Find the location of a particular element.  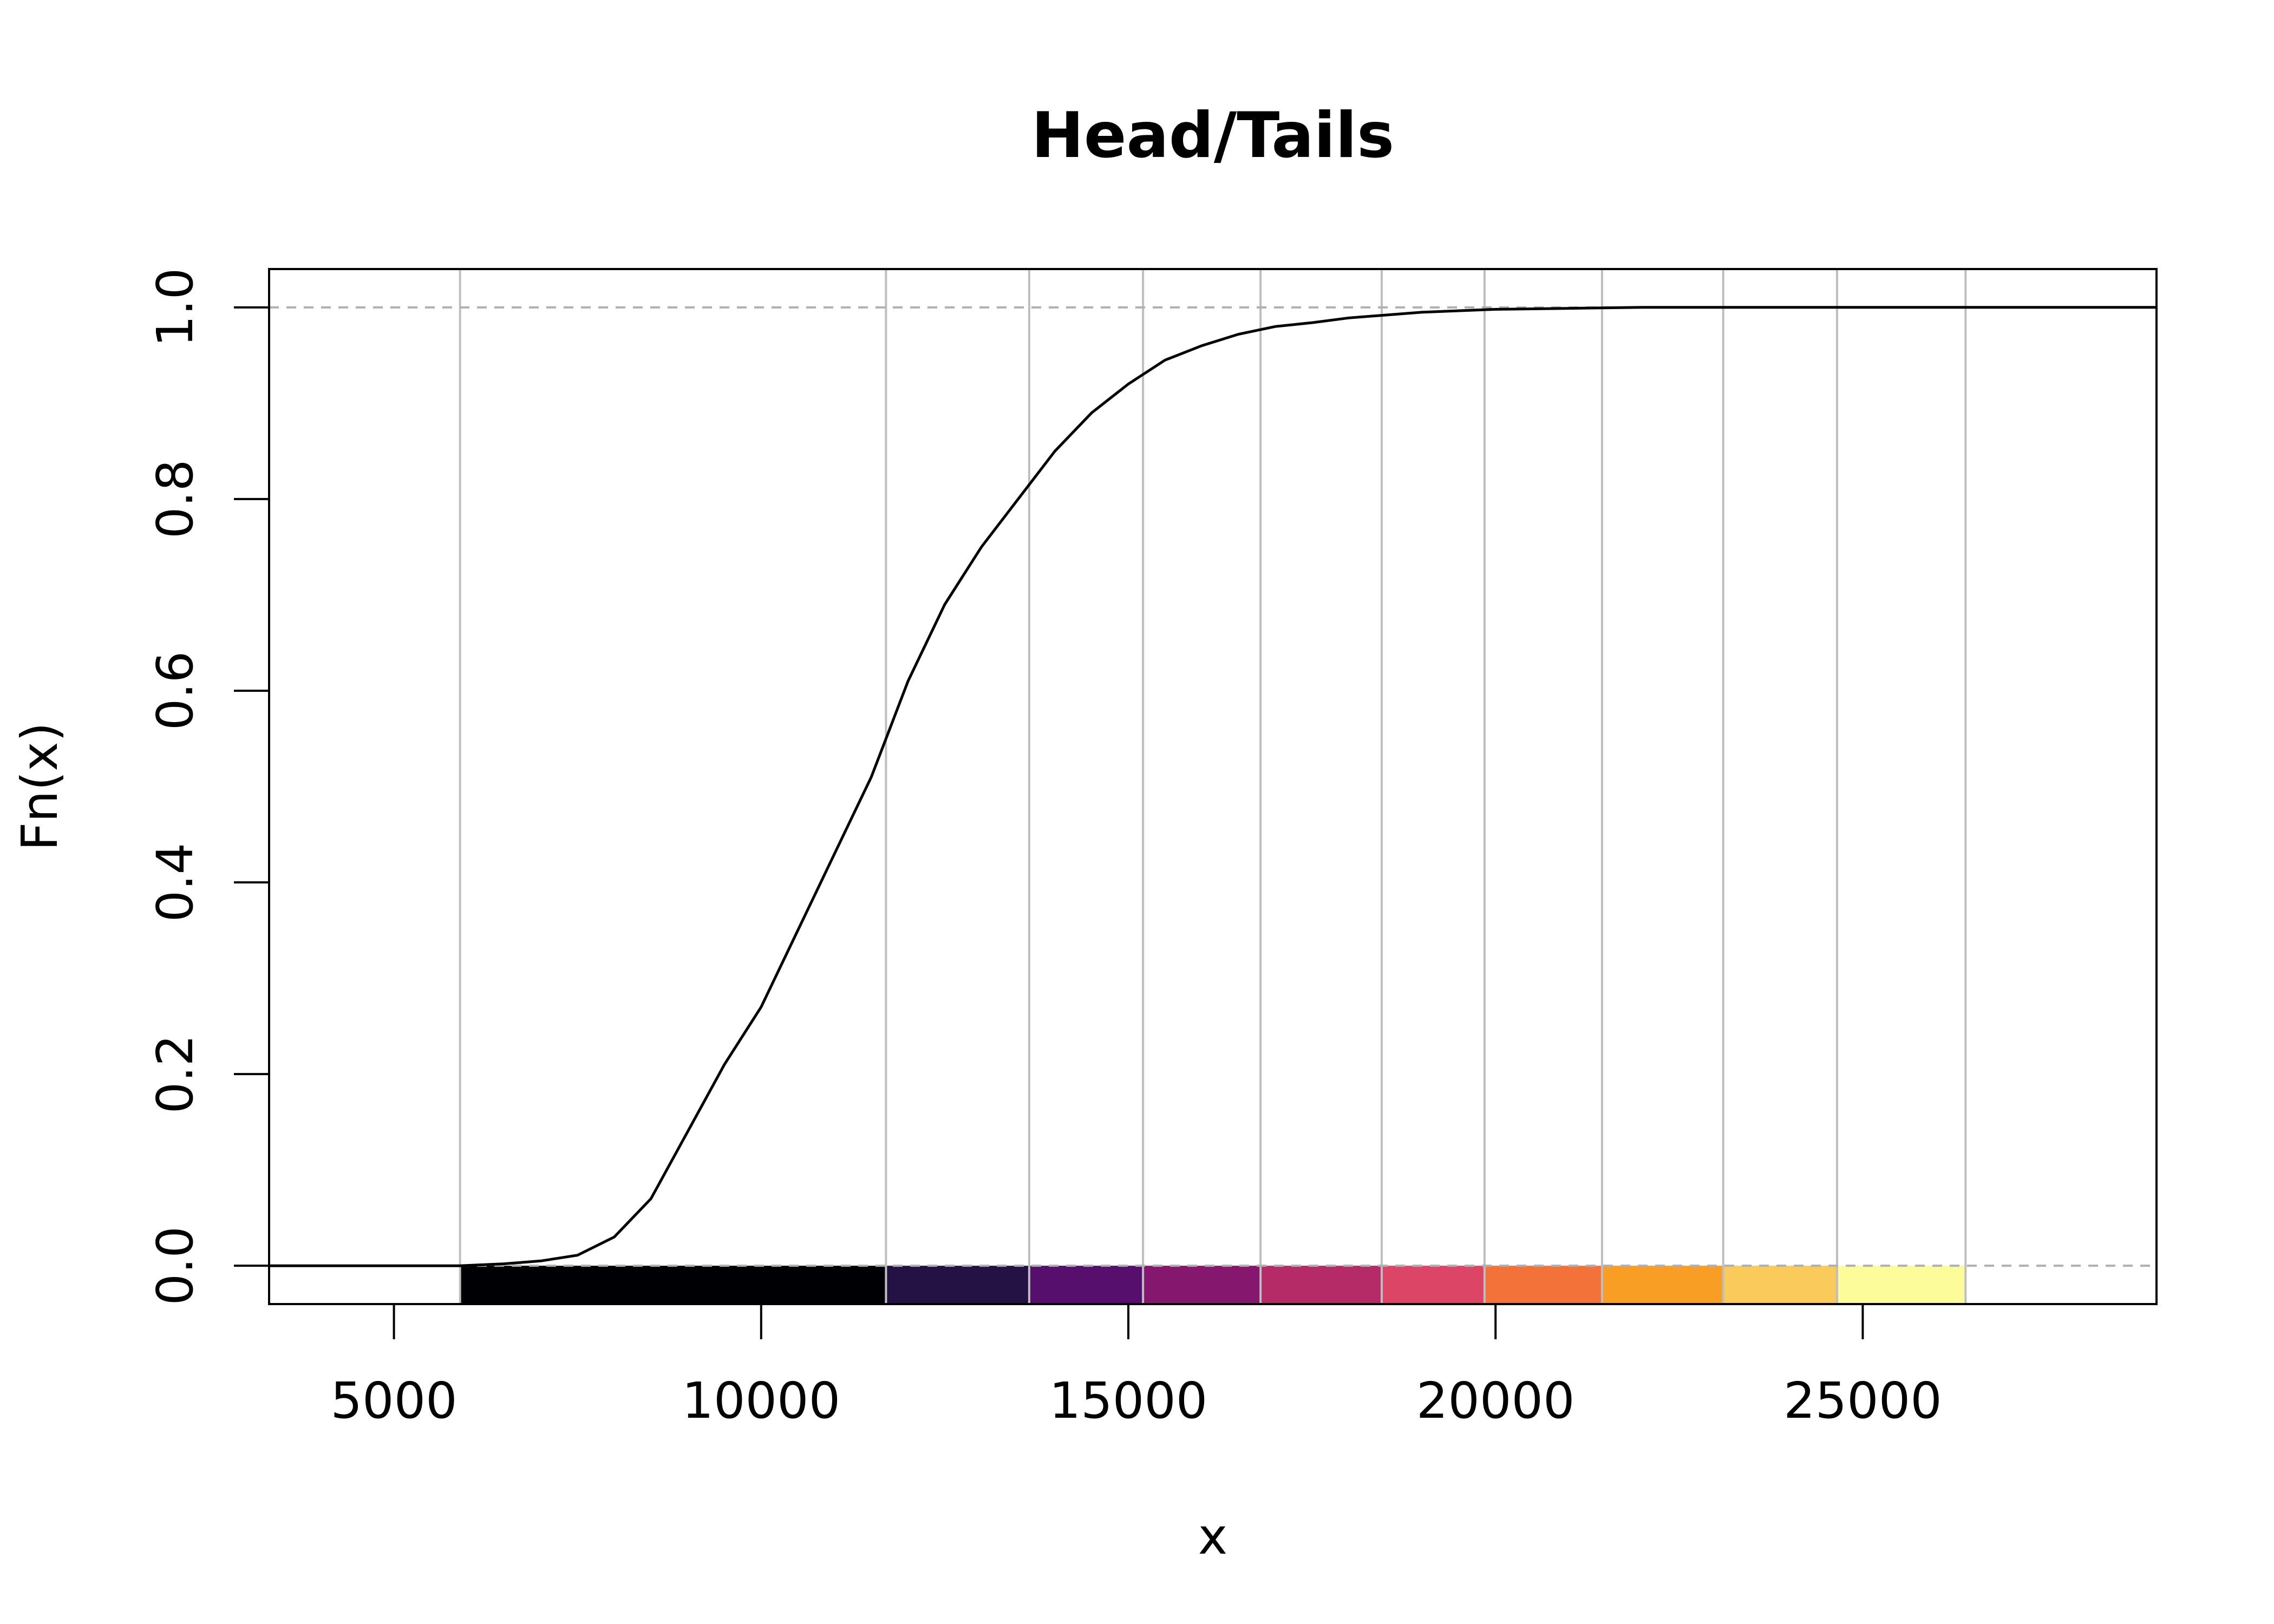

x-tick-label: 5000 is located at coordinates (395, 1401).